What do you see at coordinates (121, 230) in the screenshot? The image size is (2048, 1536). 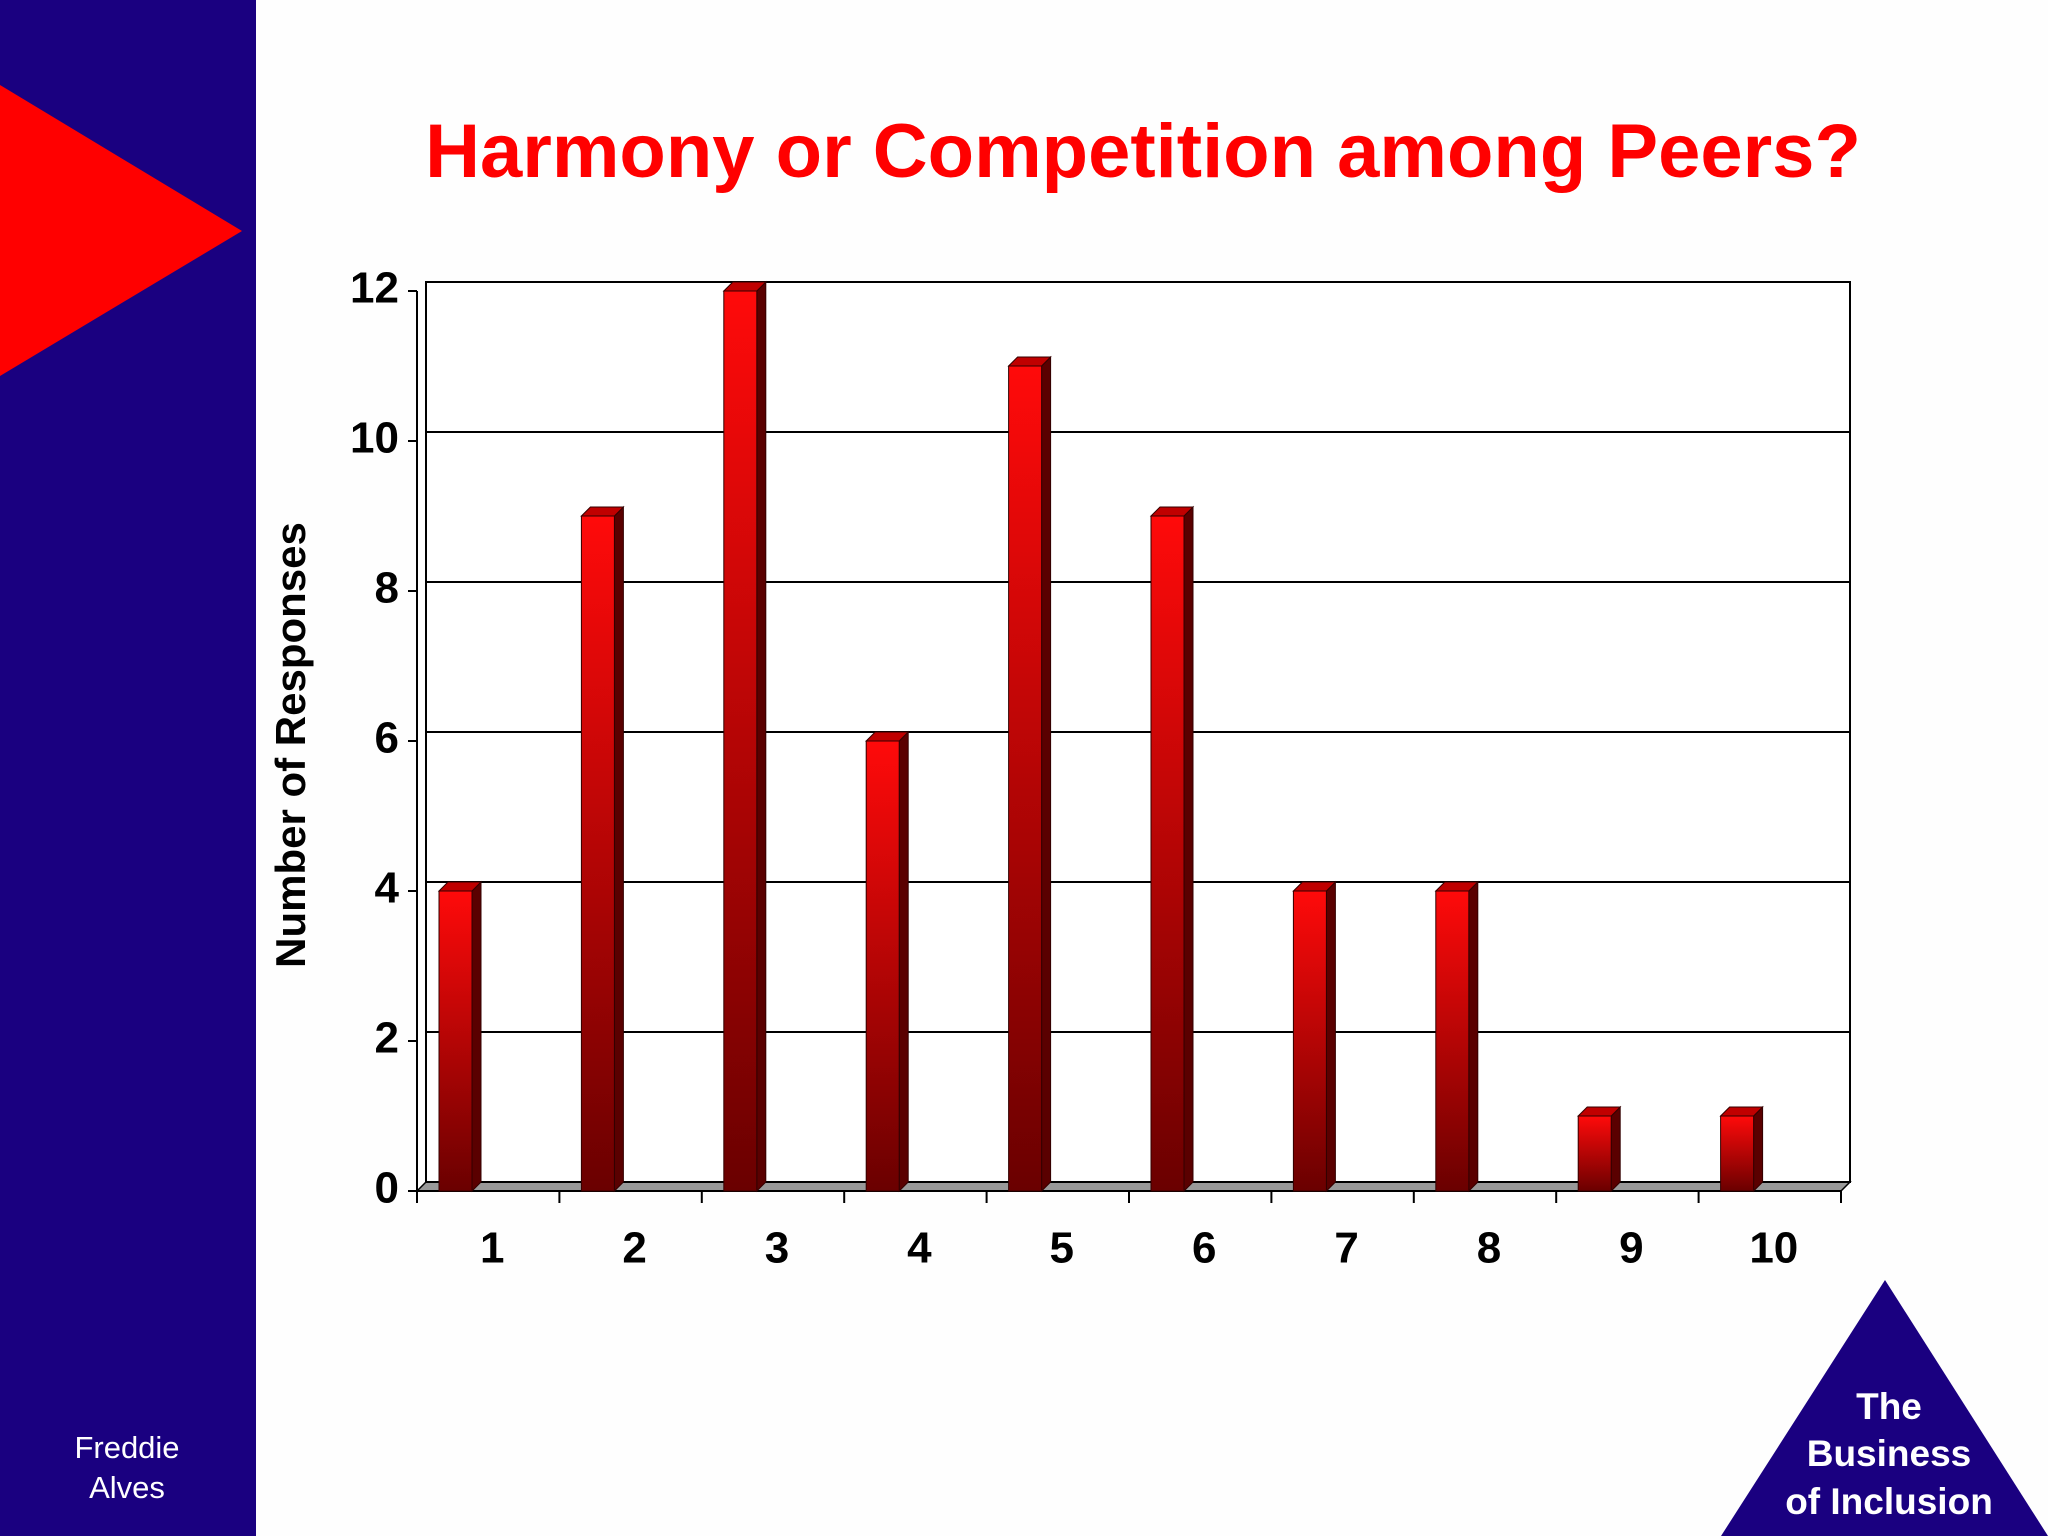 I see `red-triangle` at bounding box center [121, 230].